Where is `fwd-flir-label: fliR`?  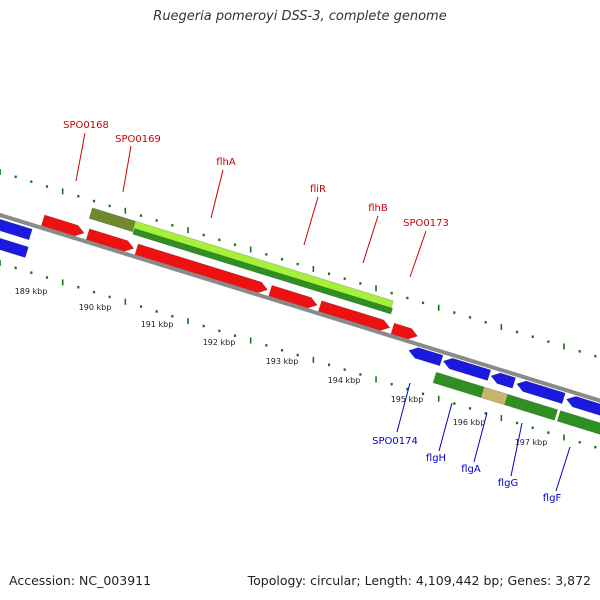 fwd-flir-label: fliR is located at coordinates (318, 189).